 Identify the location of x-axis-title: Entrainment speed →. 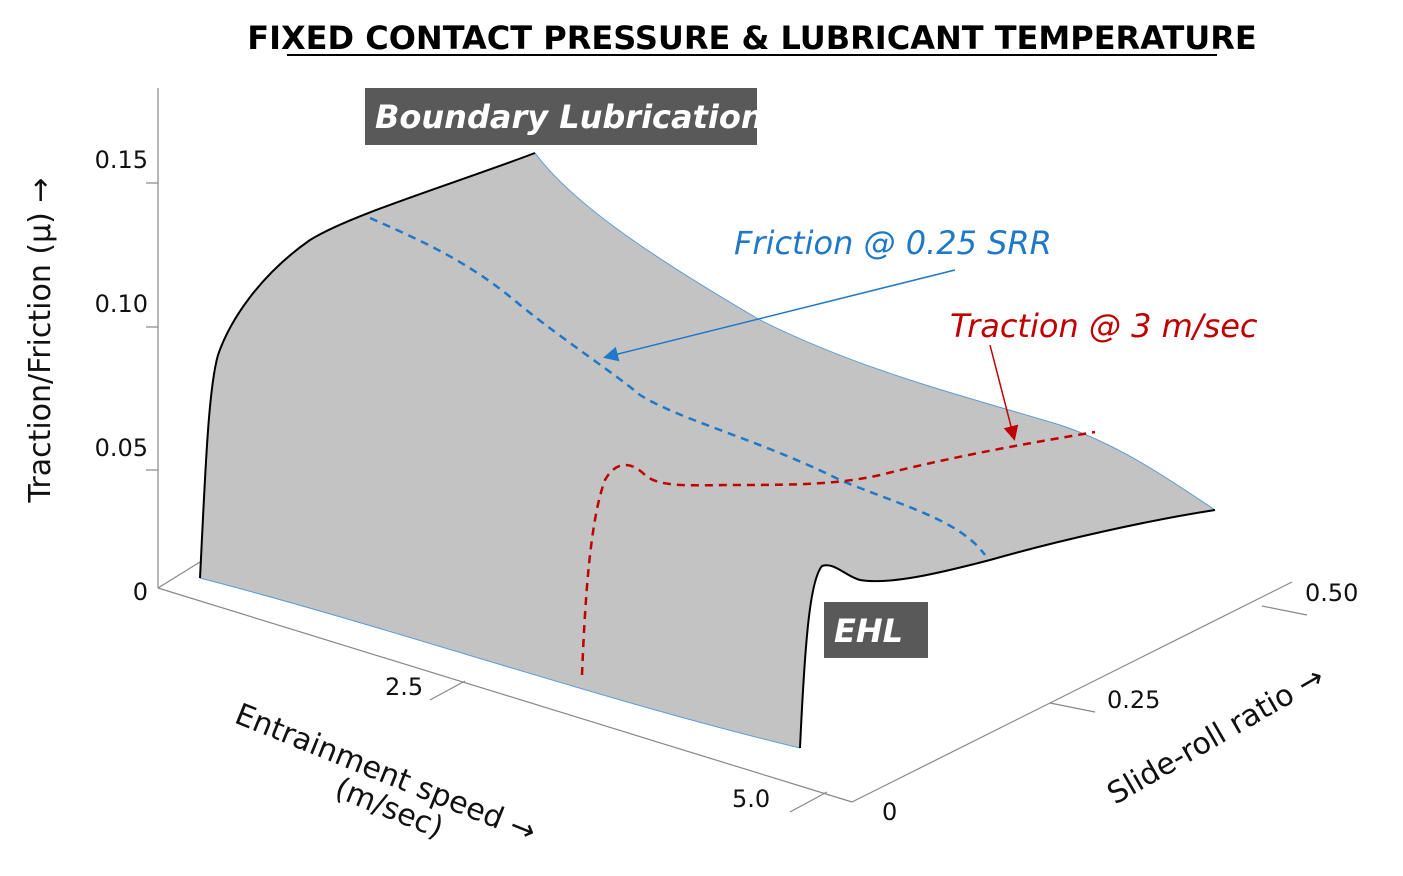
(385, 773).